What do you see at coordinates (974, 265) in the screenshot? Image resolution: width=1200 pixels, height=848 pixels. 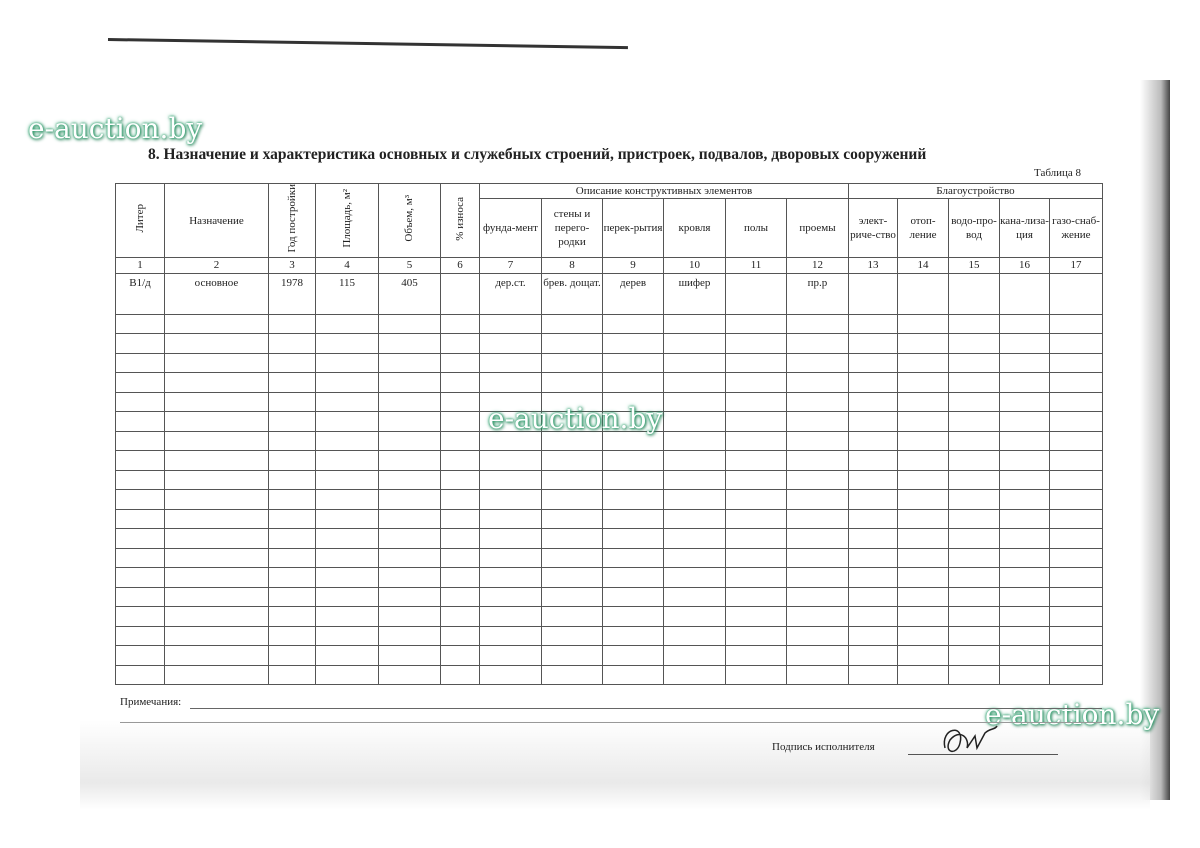 I see `column-number: 15` at bounding box center [974, 265].